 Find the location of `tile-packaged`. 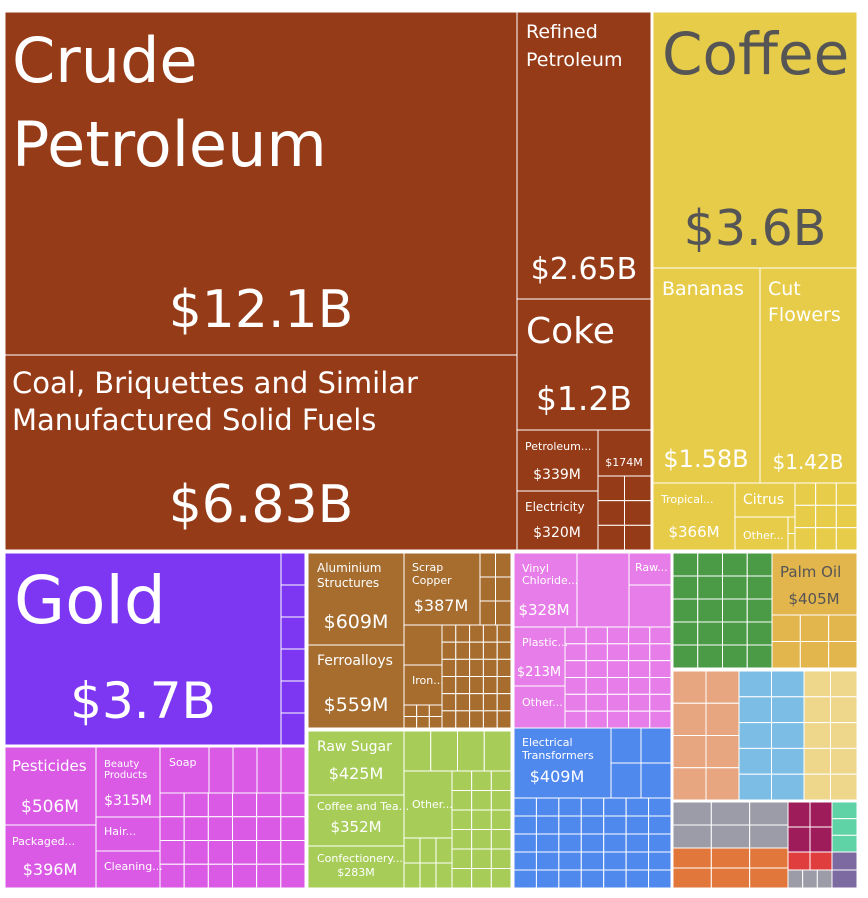

tile-packaged is located at coordinates (50, 856).